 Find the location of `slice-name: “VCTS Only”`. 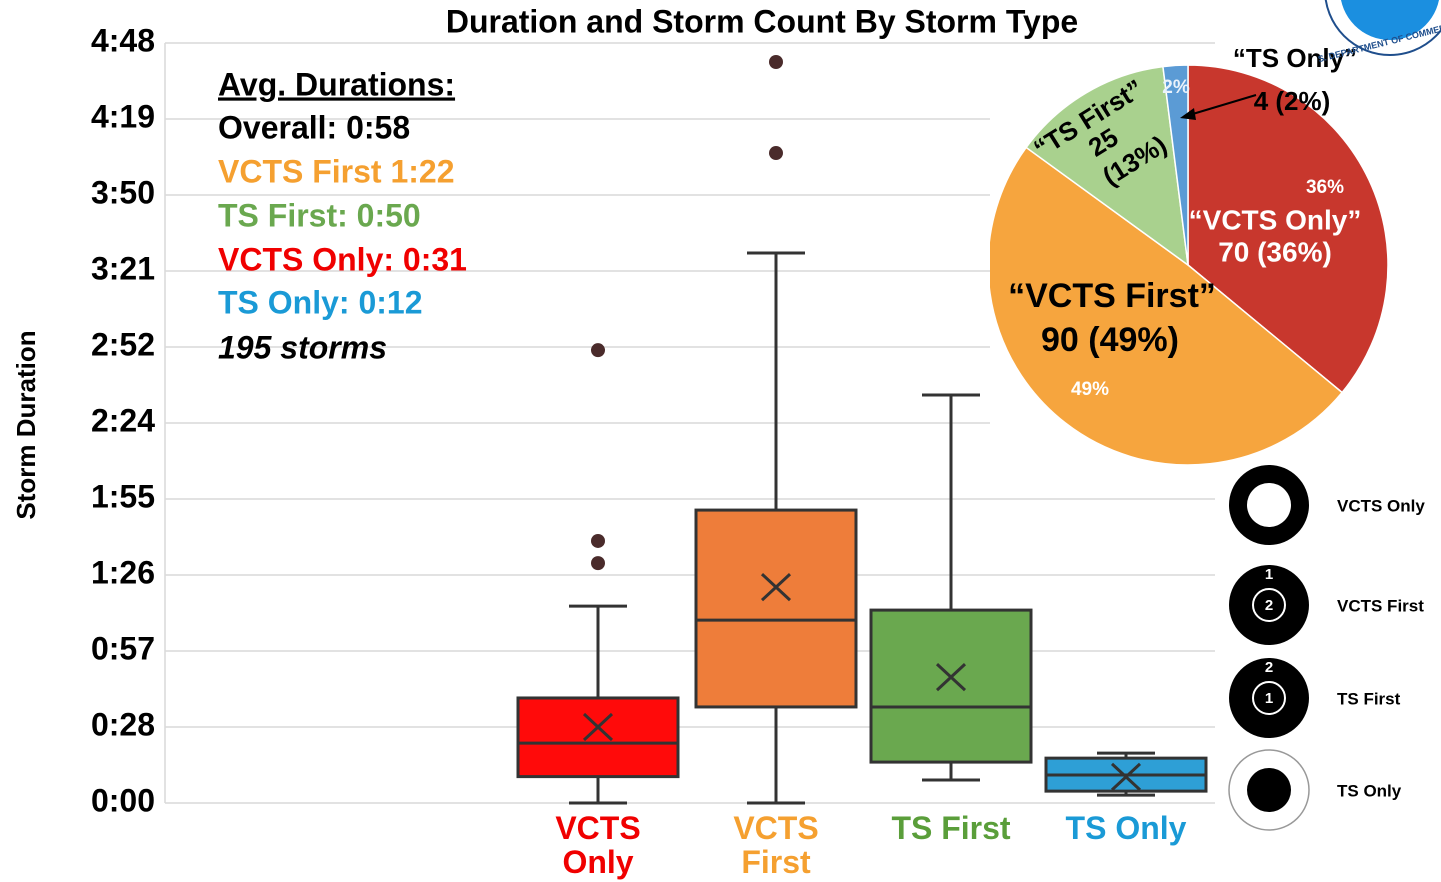

slice-name: “VCTS Only” is located at coordinates (1275, 219).